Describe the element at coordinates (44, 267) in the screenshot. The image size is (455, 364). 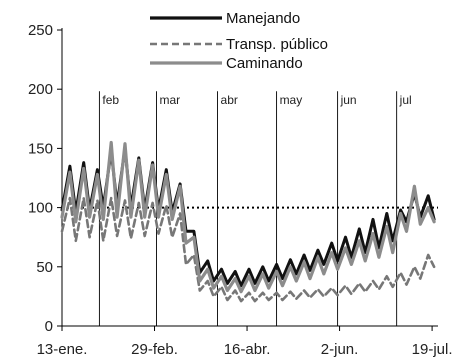
I see `y-tick-label: 50` at that location.